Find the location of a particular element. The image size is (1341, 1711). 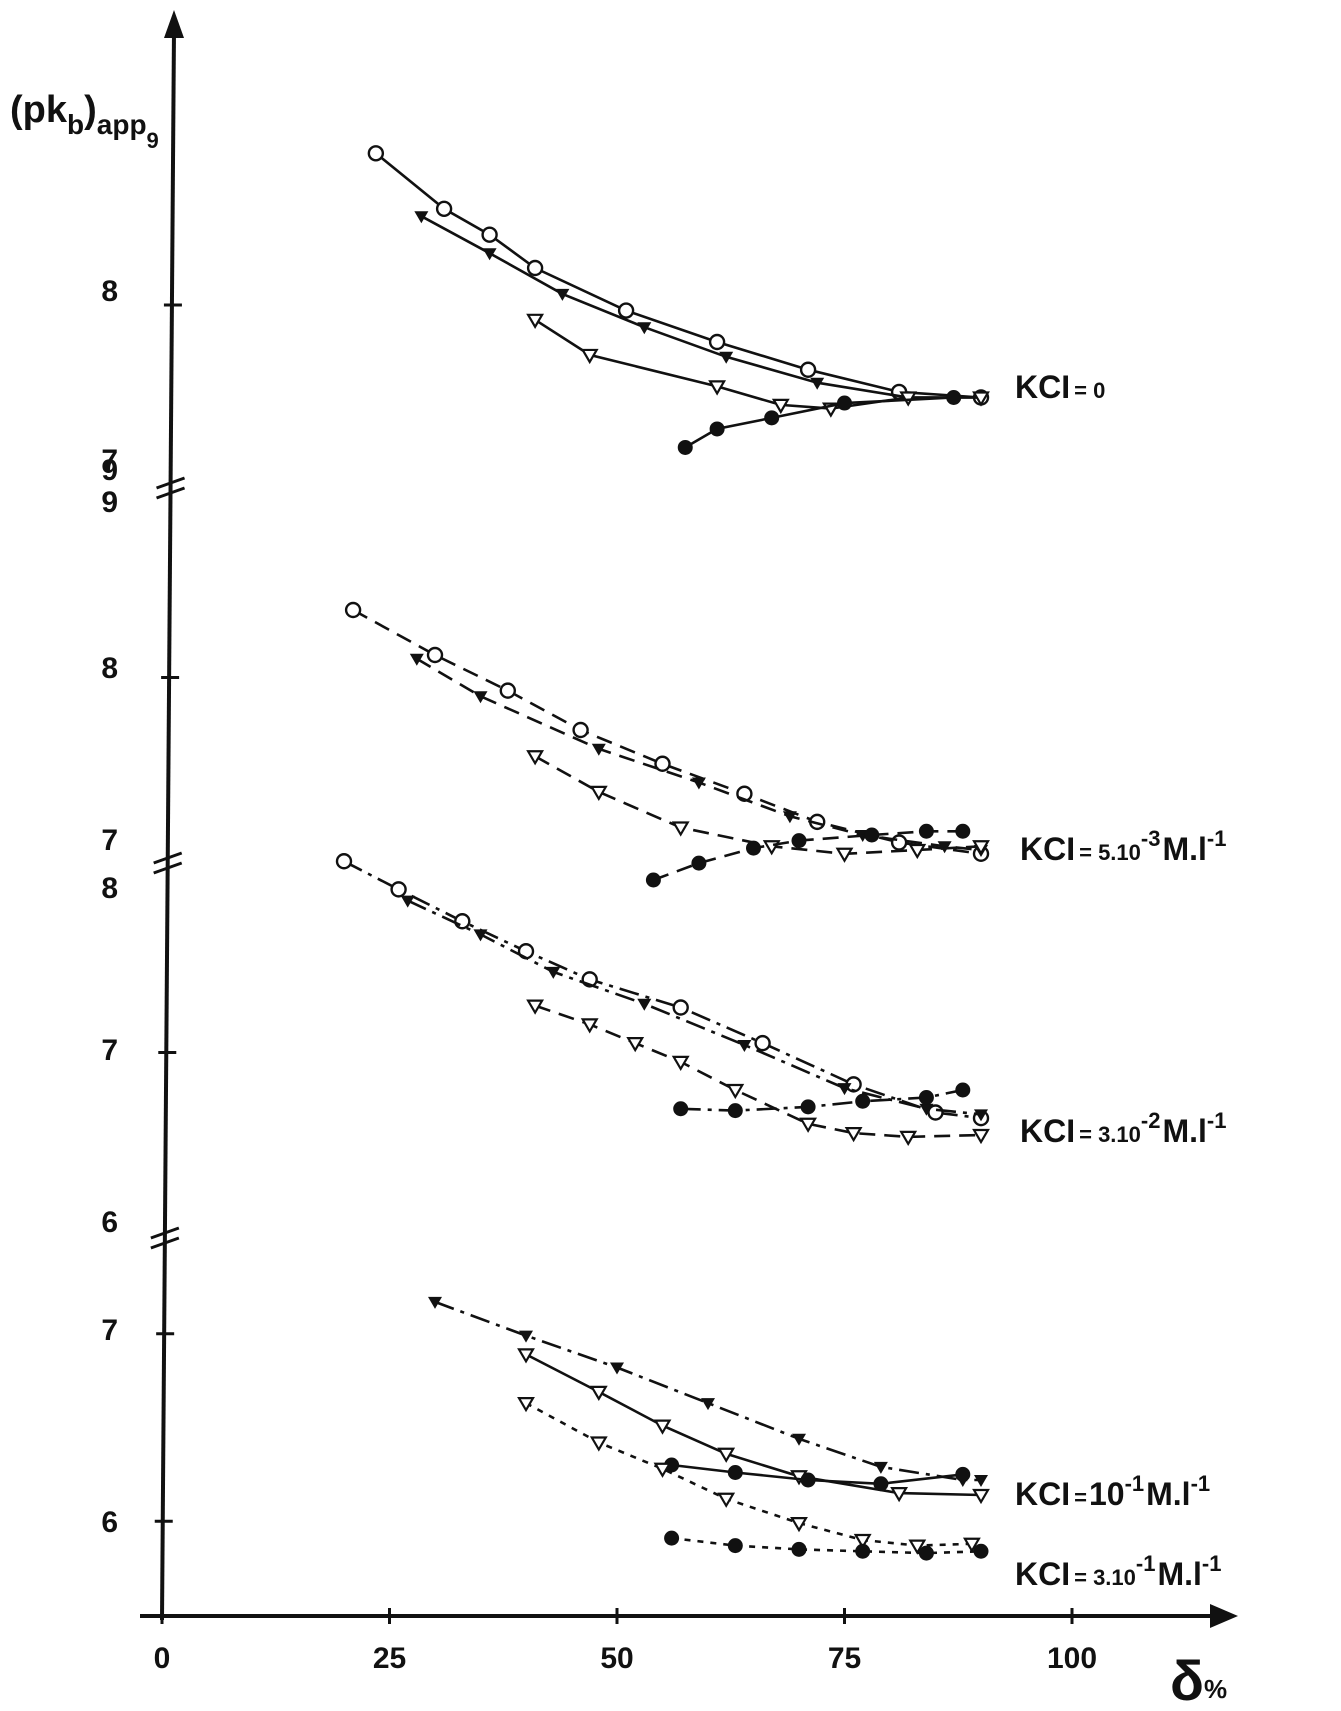

panel-label-sup: -3 is located at coordinates (1151, 838).